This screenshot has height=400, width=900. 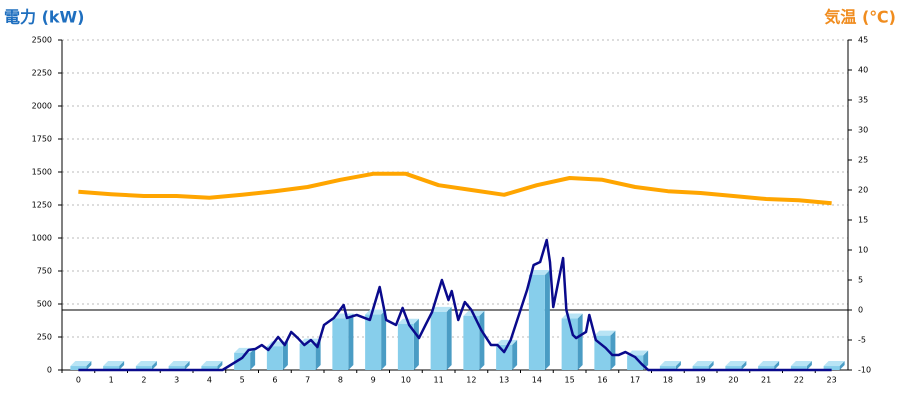 What do you see at coordinates (209, 380) in the screenshot?
I see `x-tick-label: 4` at bounding box center [209, 380].